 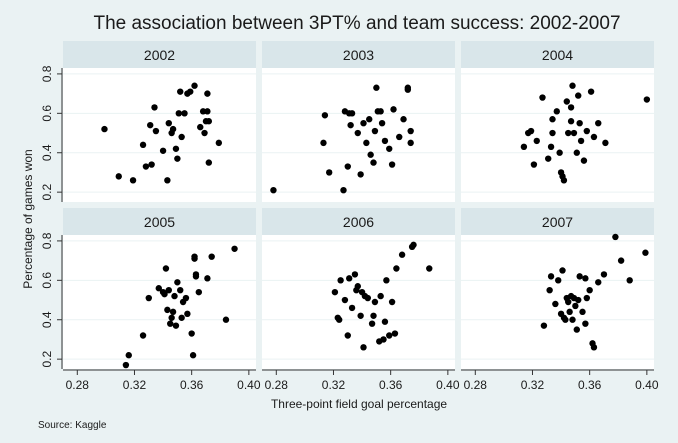 I want to click on panel-strip-label: 2005, so click(x=159, y=222).